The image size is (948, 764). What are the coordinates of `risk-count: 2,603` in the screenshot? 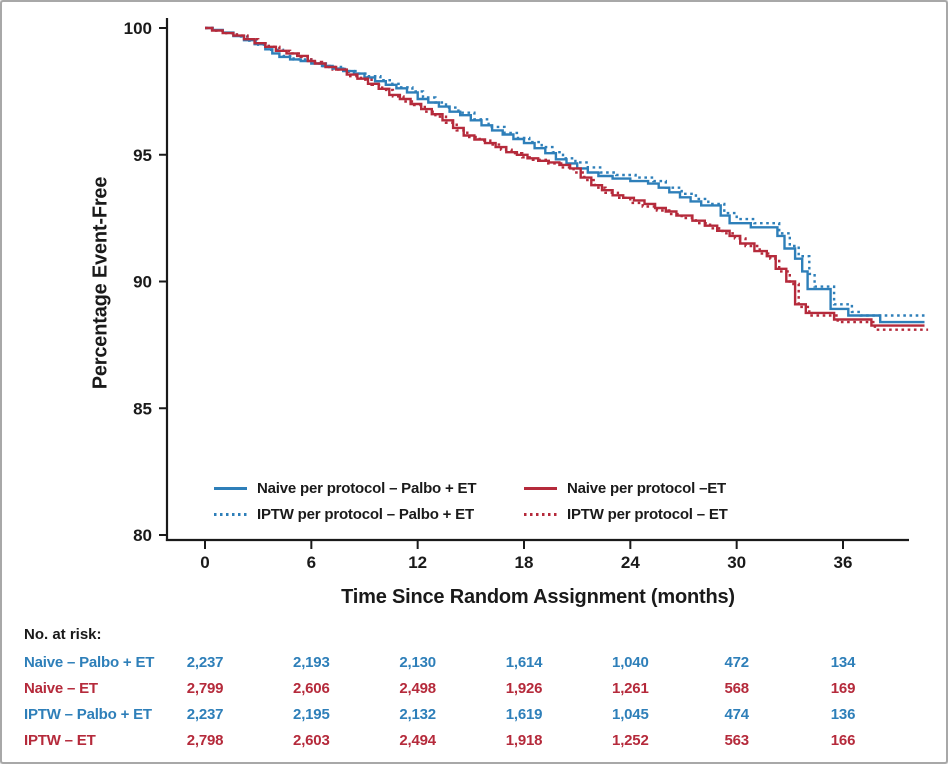 It's located at (311, 740).